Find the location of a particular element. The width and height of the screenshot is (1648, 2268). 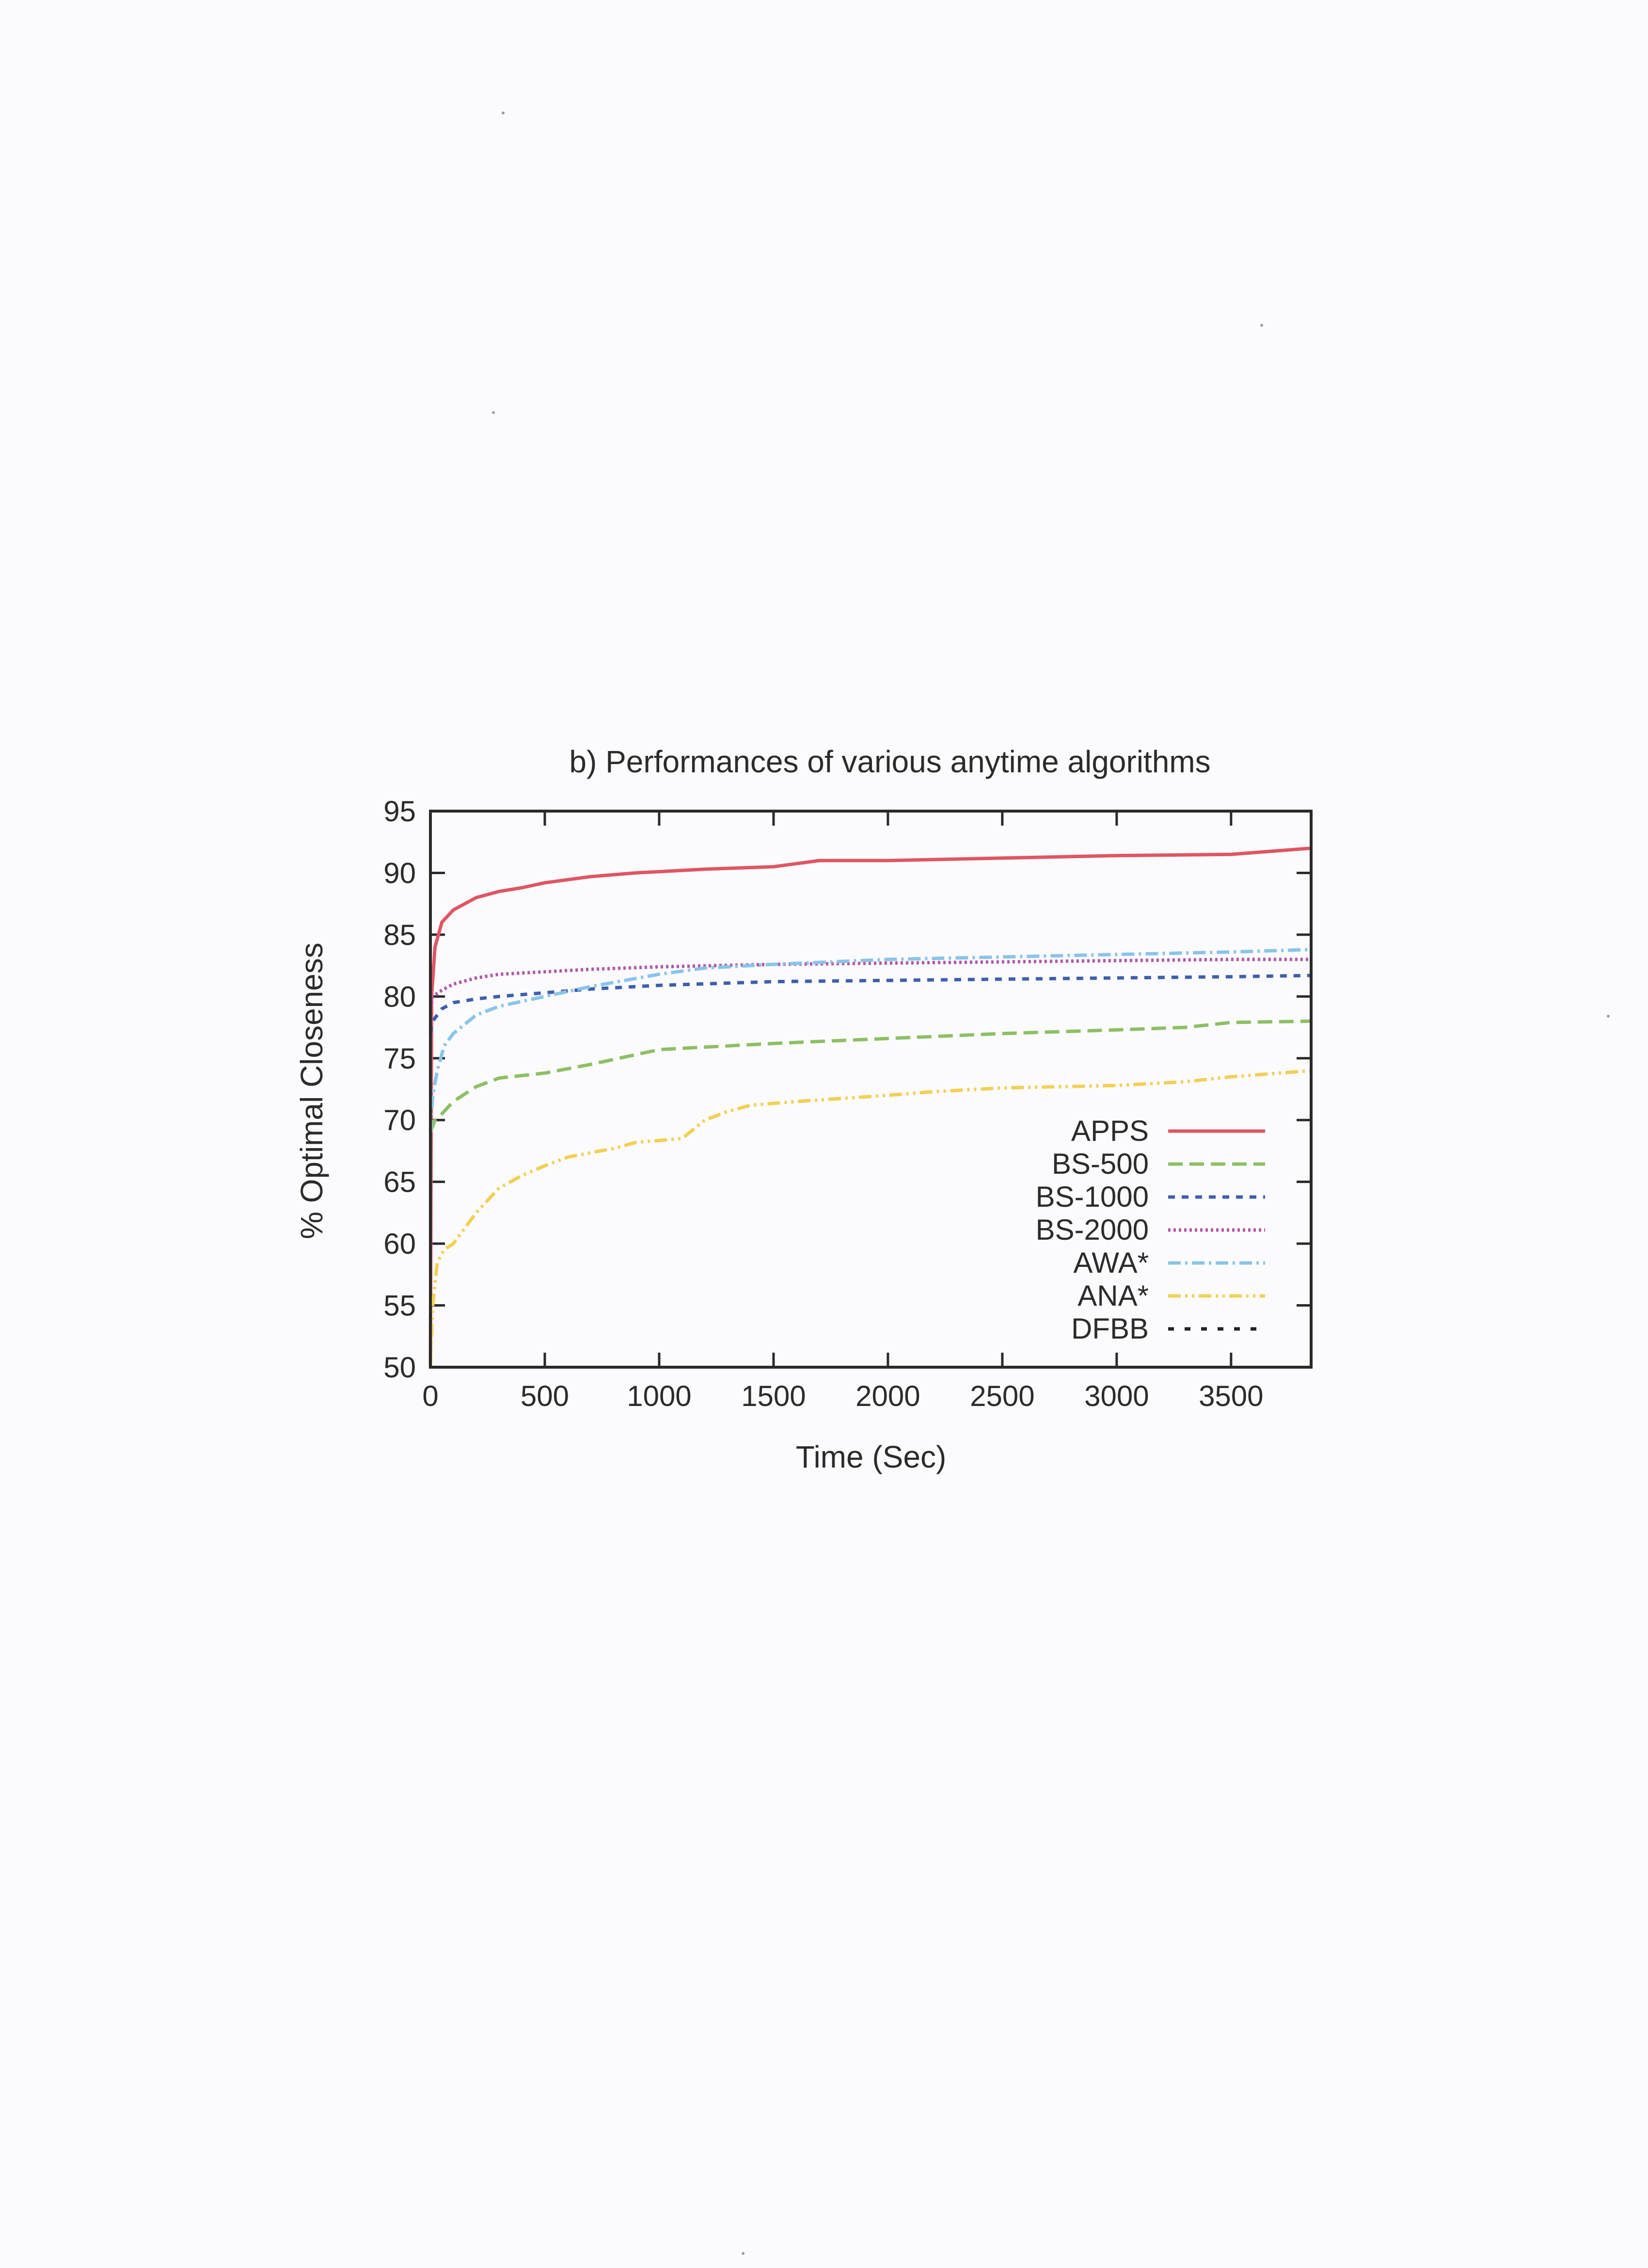

y-tick-label: 55 is located at coordinates (399, 1306).